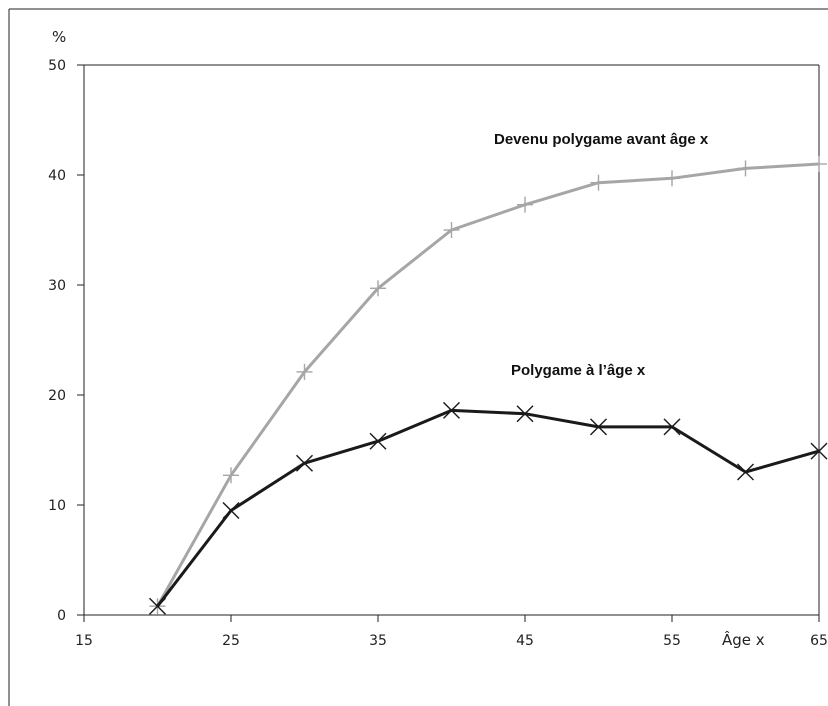 This screenshot has height=706, width=828. What do you see at coordinates (66, 341) in the screenshot?
I see `y-axis-ticks: 0 10 20 30 40 50` at bounding box center [66, 341].